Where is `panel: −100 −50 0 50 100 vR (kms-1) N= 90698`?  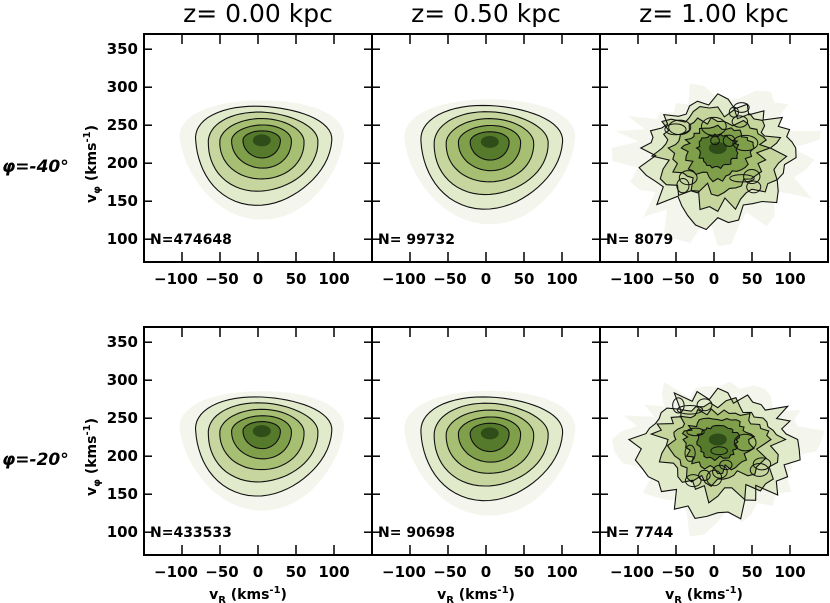 panel: −100 −50 0 50 100 vR (kms-1) N= 90698 is located at coordinates (486, 464).